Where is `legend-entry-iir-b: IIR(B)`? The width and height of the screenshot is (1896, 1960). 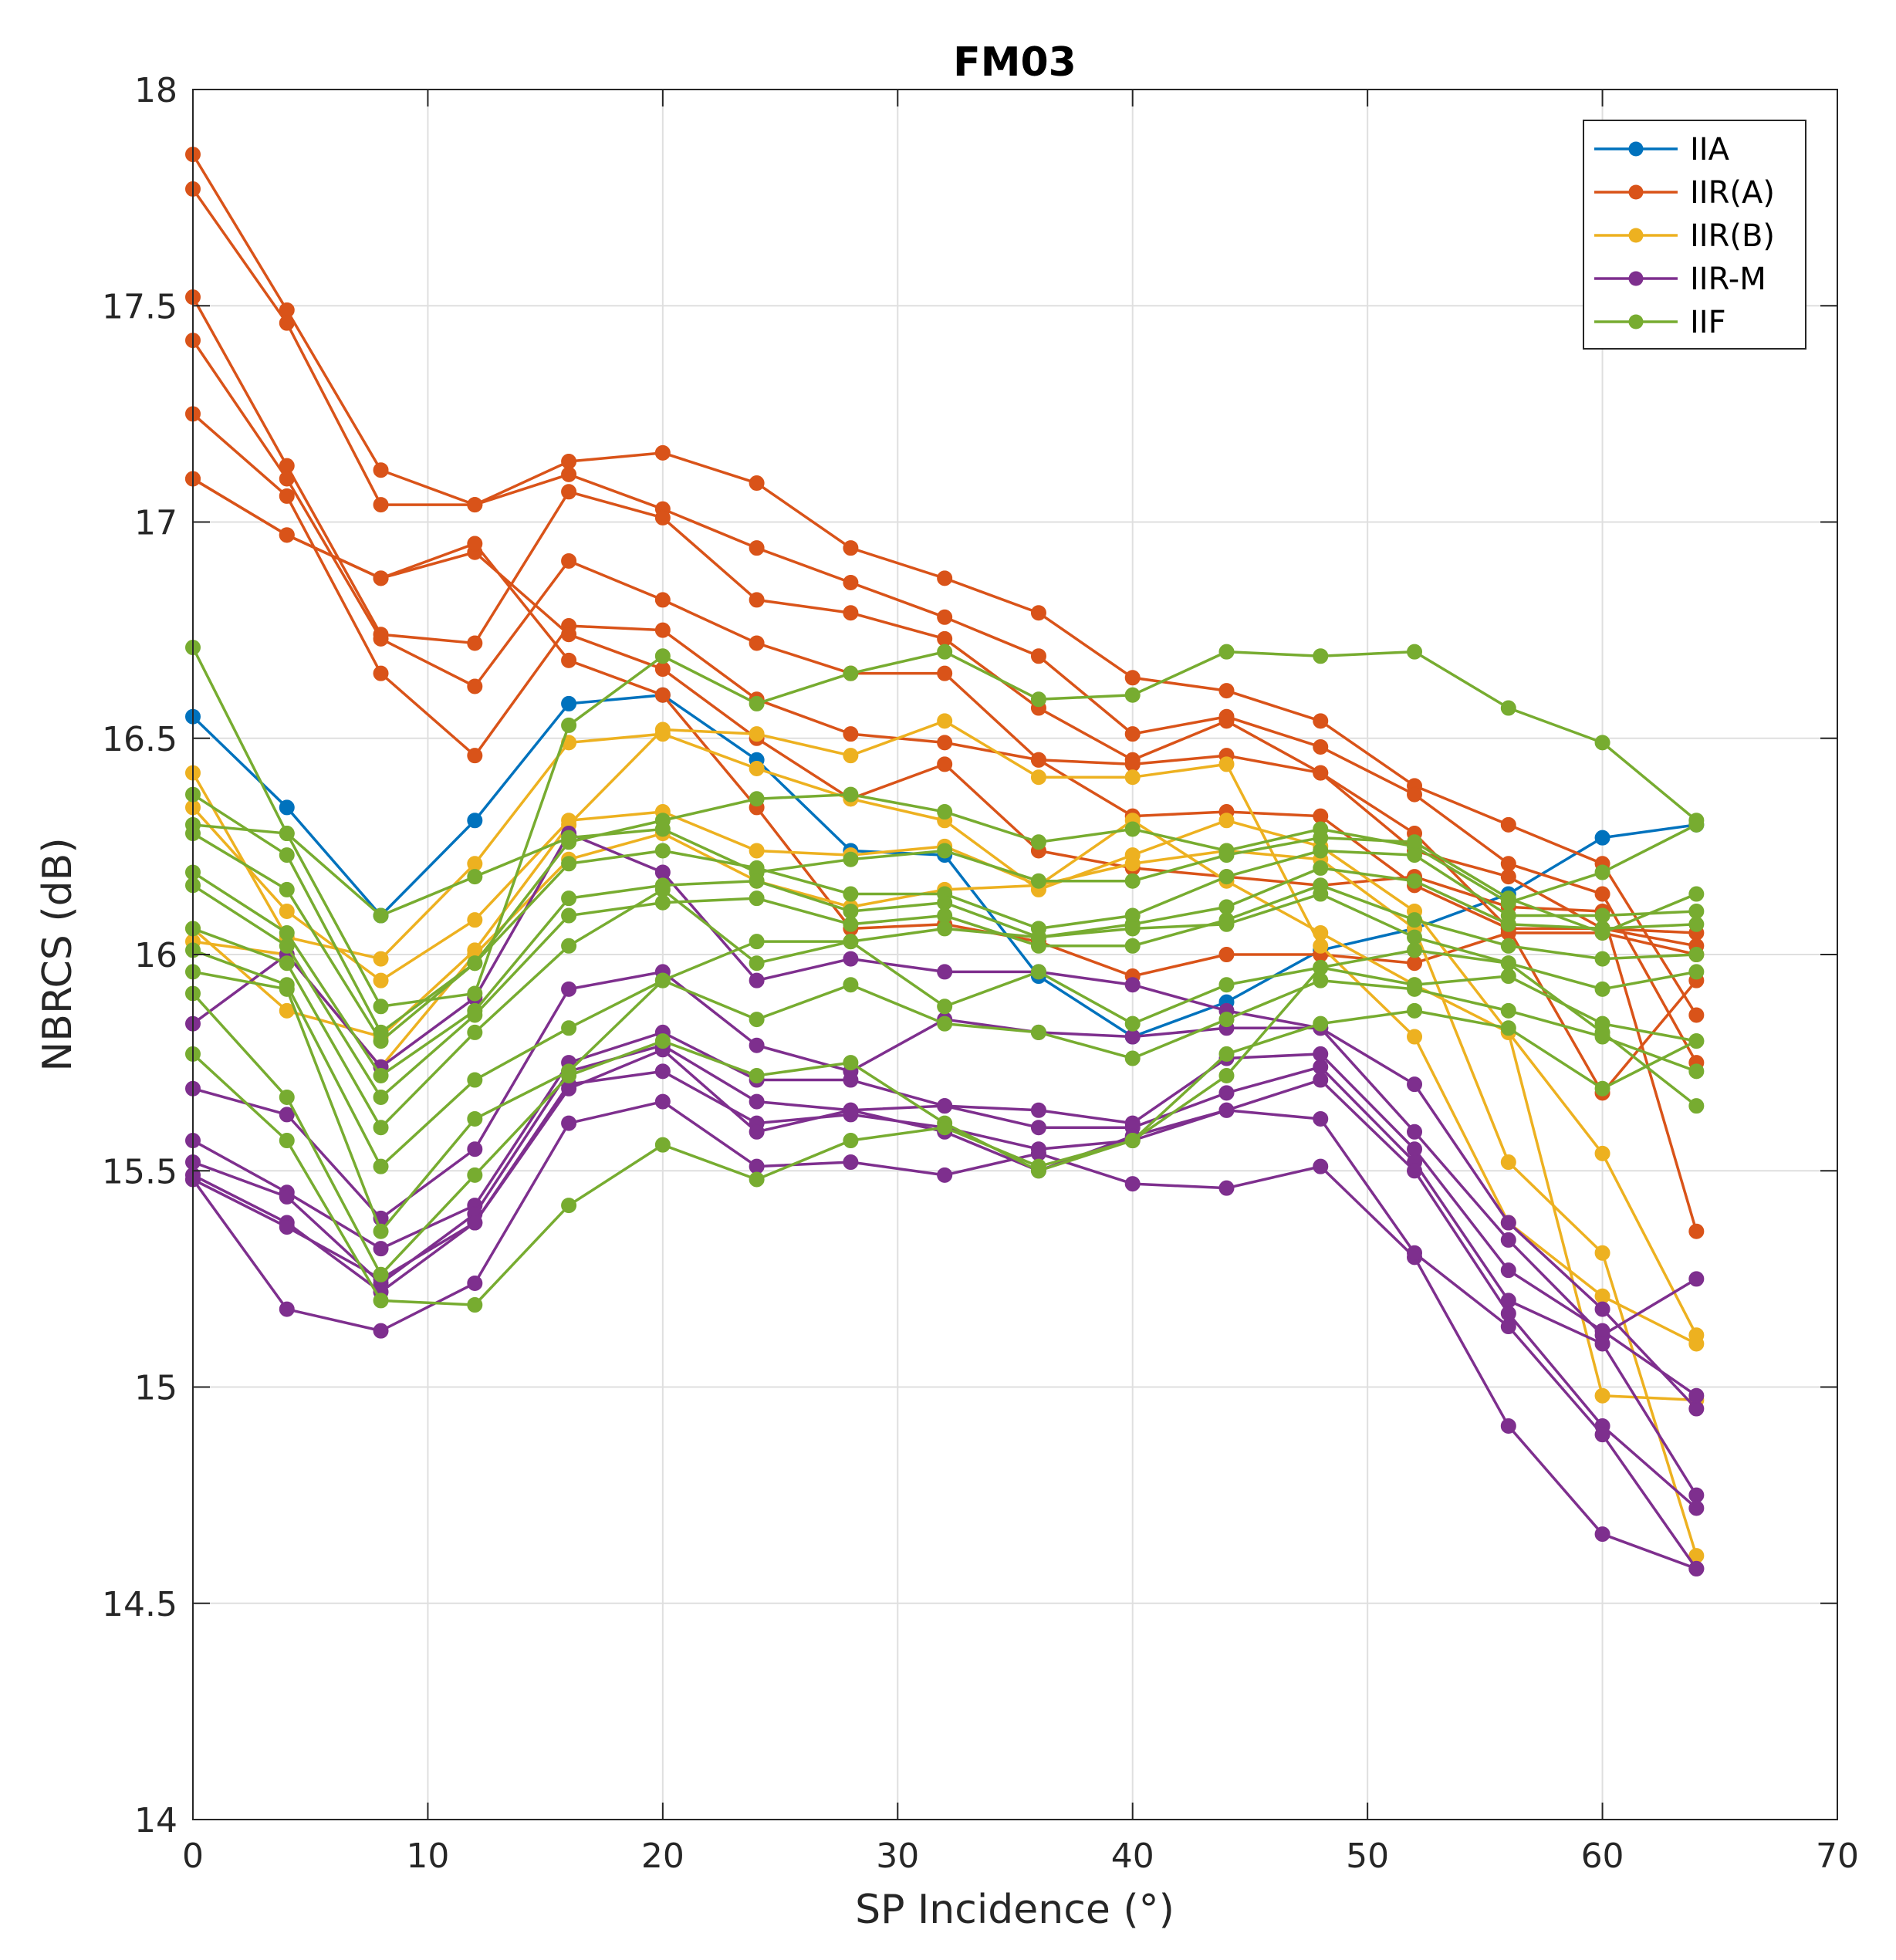 legend-entry-iir-b: IIR(B) is located at coordinates (1685, 236).